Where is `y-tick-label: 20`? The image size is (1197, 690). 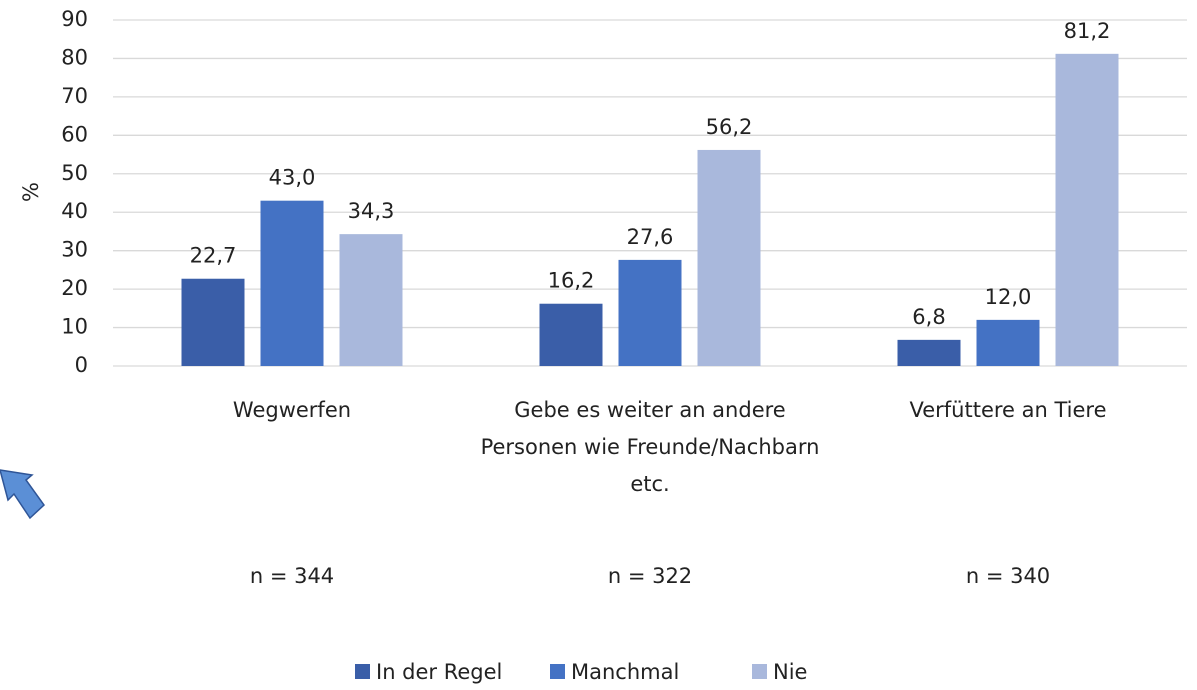
y-tick-label: 20 is located at coordinates (74, 288).